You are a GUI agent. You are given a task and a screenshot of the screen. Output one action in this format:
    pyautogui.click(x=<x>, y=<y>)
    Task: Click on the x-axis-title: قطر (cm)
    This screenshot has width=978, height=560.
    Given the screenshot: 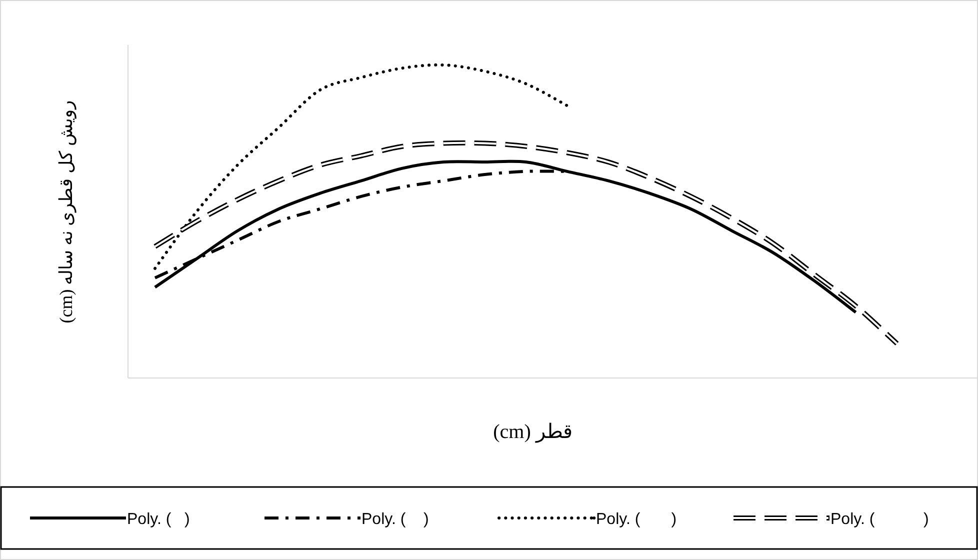 What is the action you would take?
    pyautogui.click(x=533, y=432)
    